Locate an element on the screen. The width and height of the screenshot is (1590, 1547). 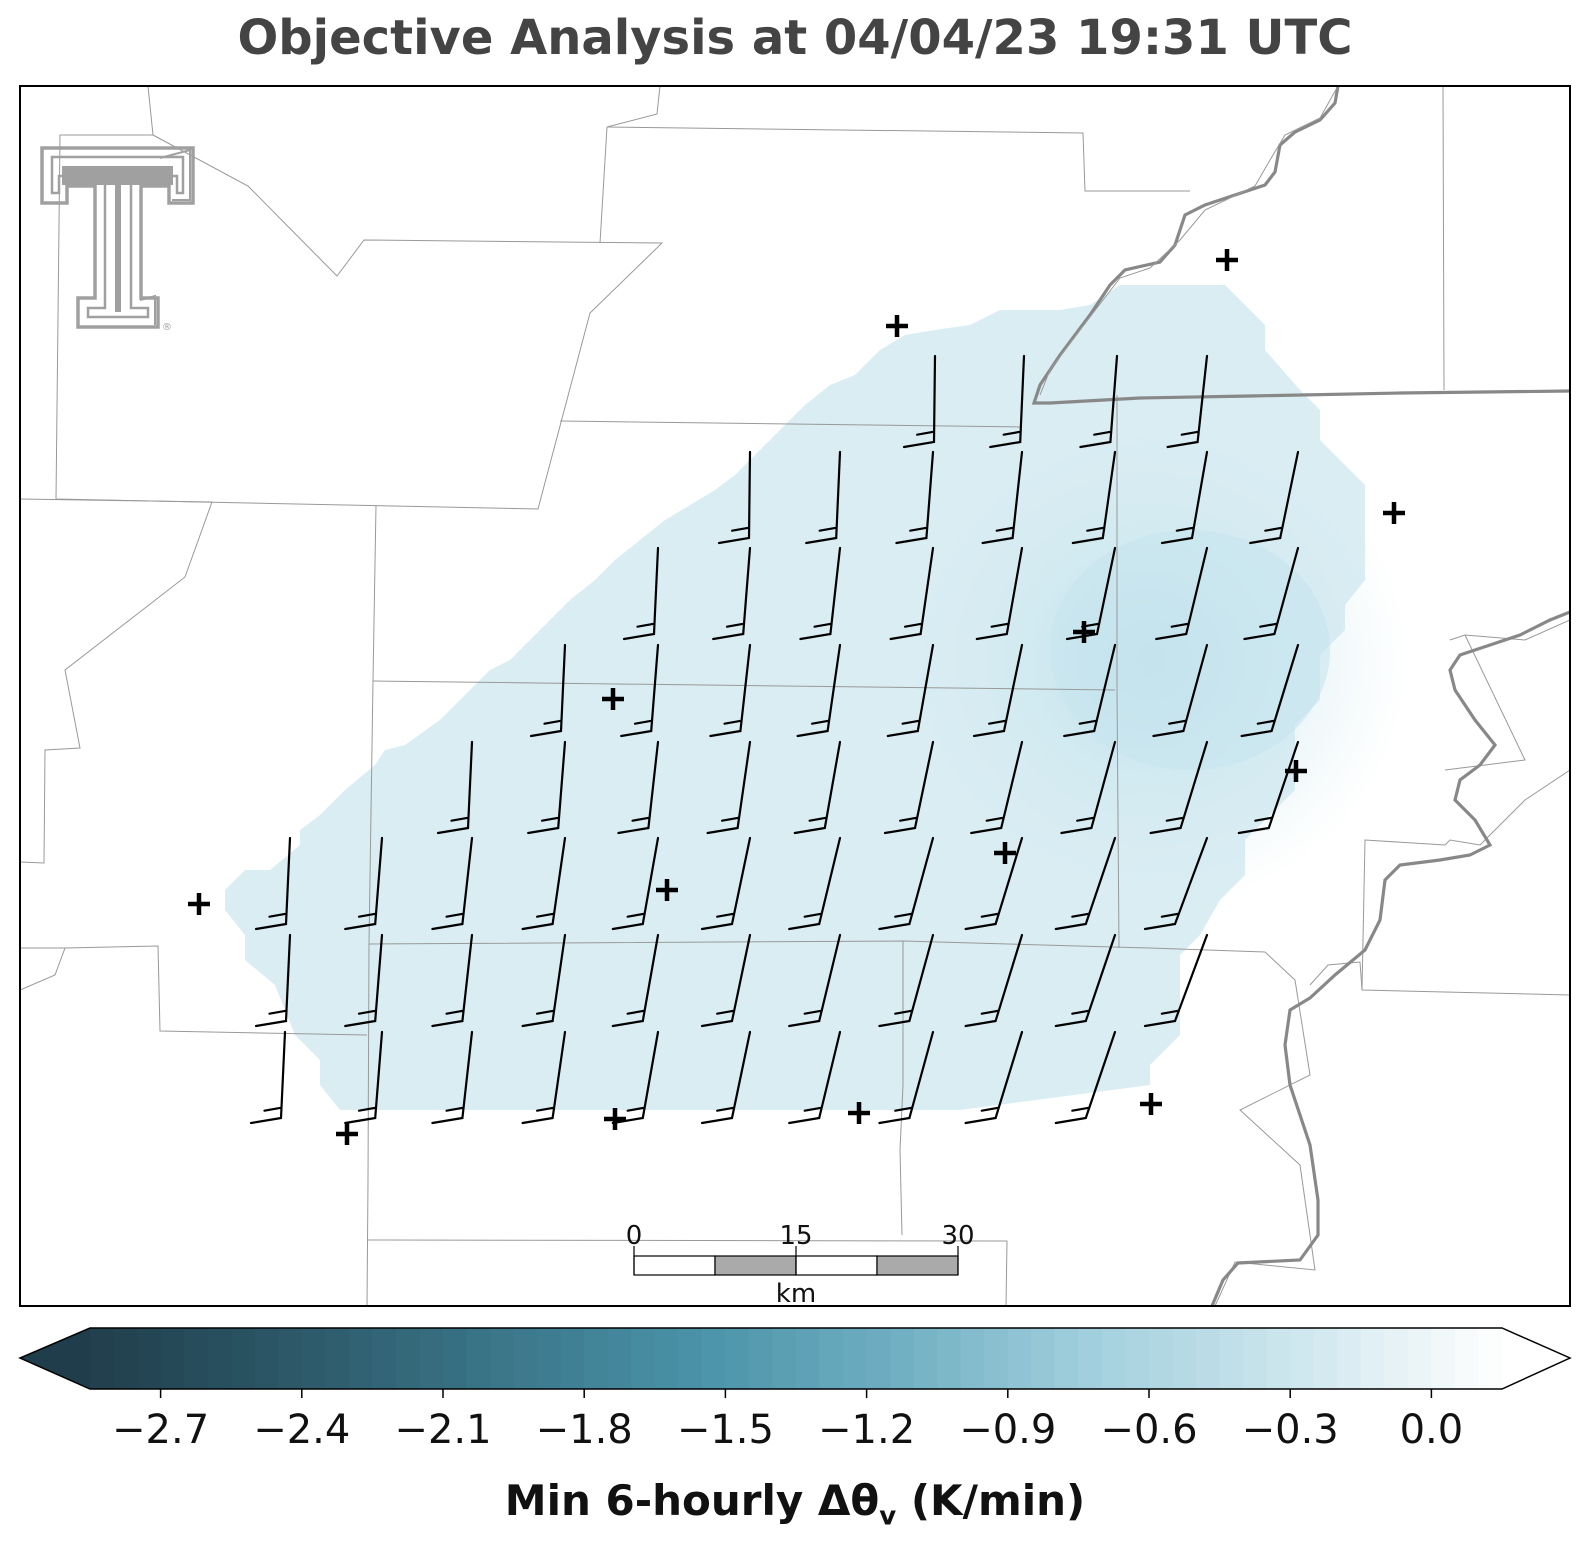
colorbar-label-main: Min 6-hourly Δθ is located at coordinates (692, 1500).